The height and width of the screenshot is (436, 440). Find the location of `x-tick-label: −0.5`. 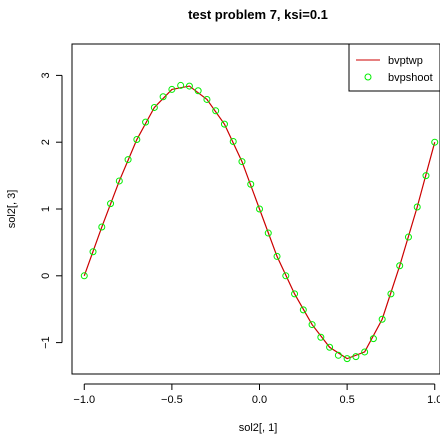

x-tick-label: −0.5 is located at coordinates (172, 400).